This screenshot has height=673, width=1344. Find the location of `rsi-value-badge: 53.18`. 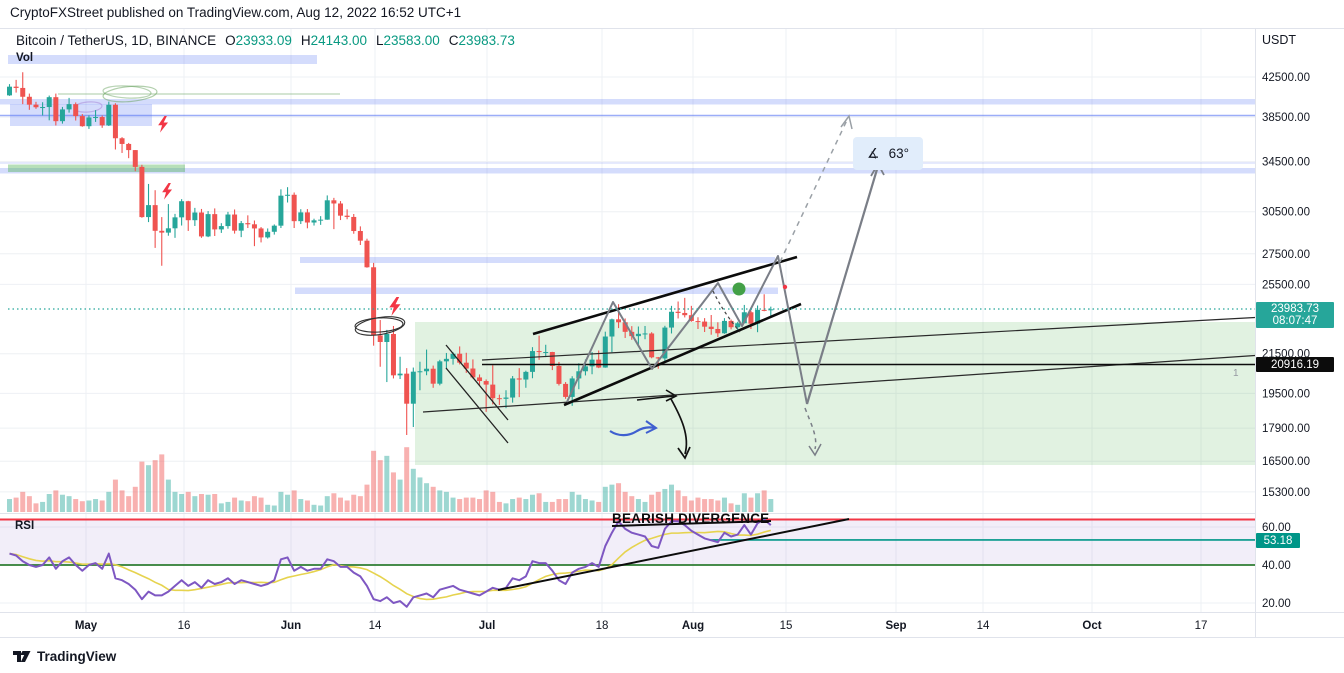

rsi-value-badge: 53.18 is located at coordinates (1278, 540).